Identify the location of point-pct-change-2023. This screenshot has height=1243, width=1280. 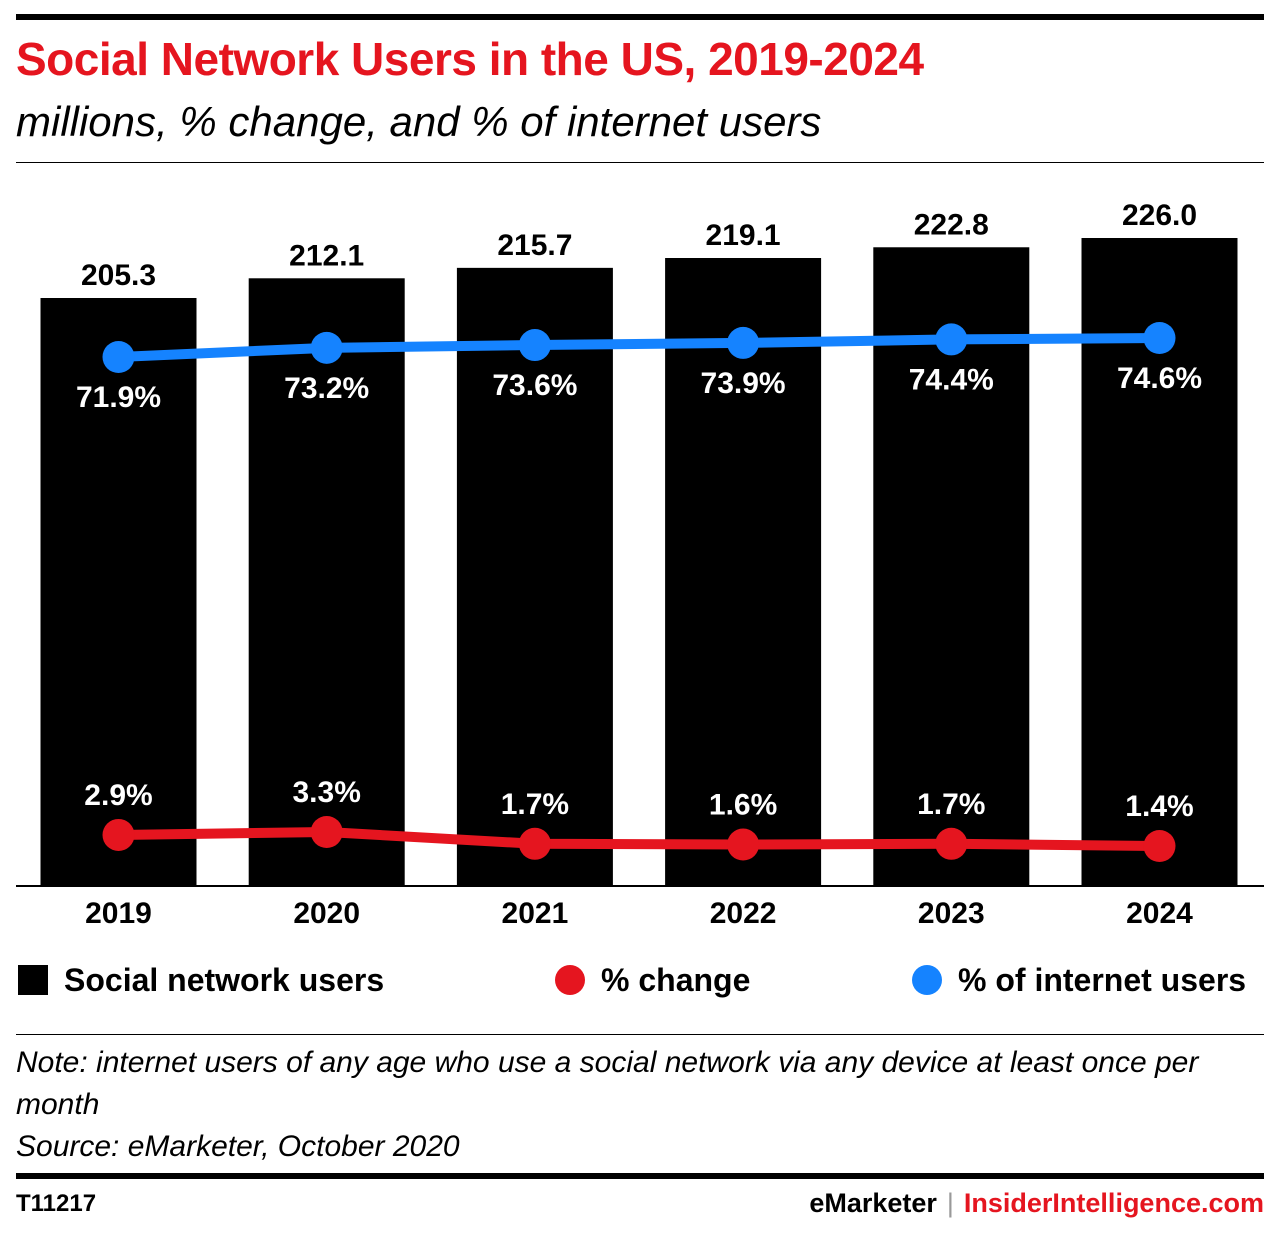
(951, 843).